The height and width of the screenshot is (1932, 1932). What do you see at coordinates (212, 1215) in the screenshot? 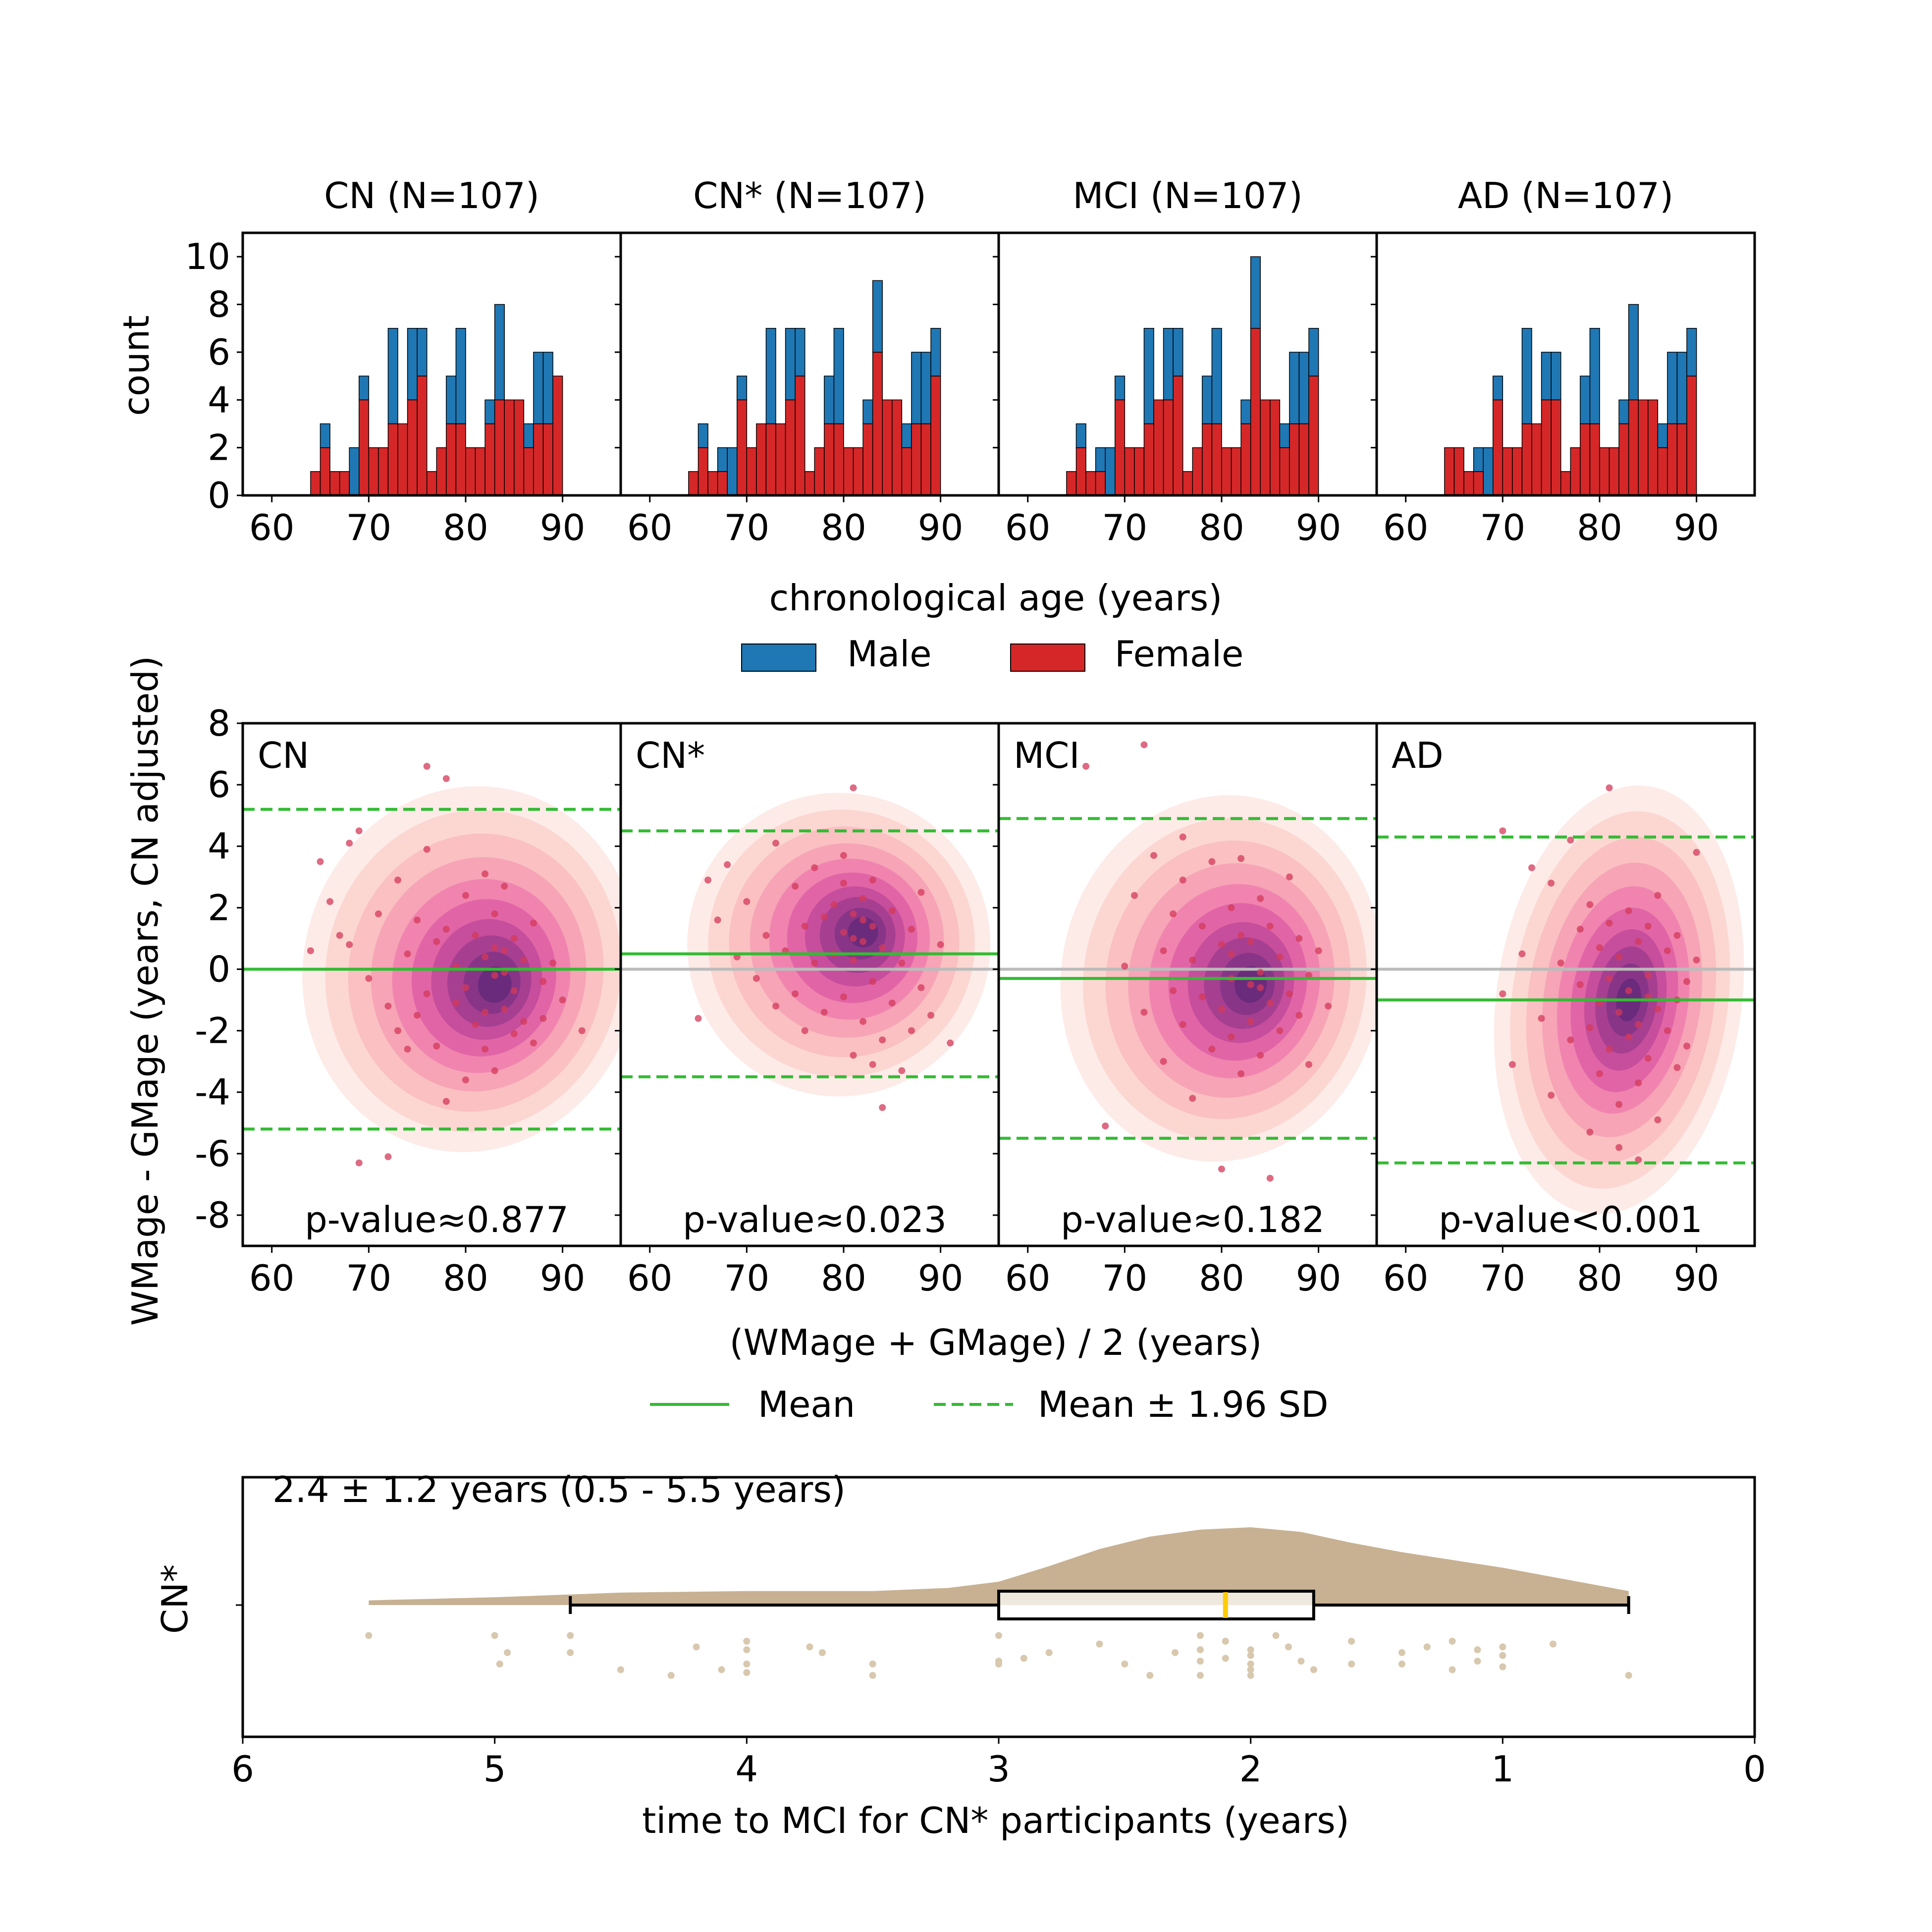
I see `y-tick-label: -8` at bounding box center [212, 1215].